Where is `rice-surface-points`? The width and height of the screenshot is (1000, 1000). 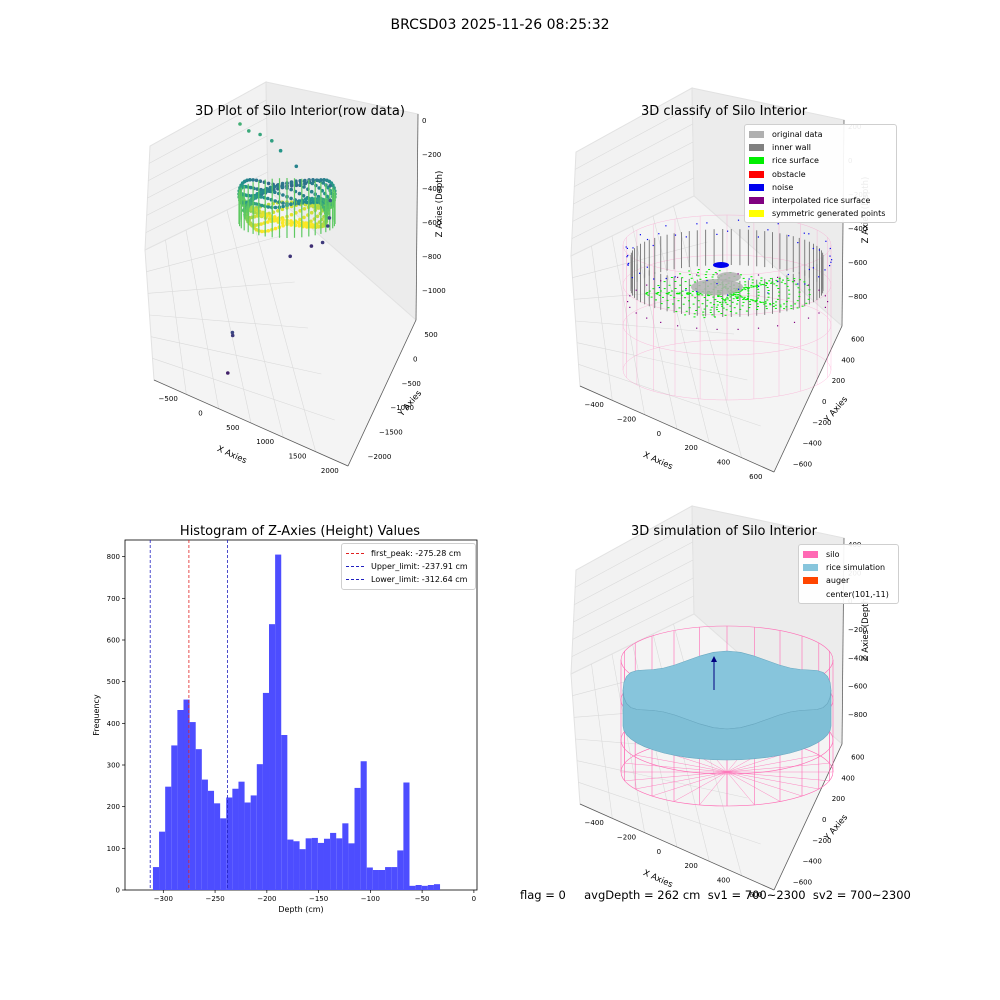
rice-surface-points is located at coordinates (728, 294).